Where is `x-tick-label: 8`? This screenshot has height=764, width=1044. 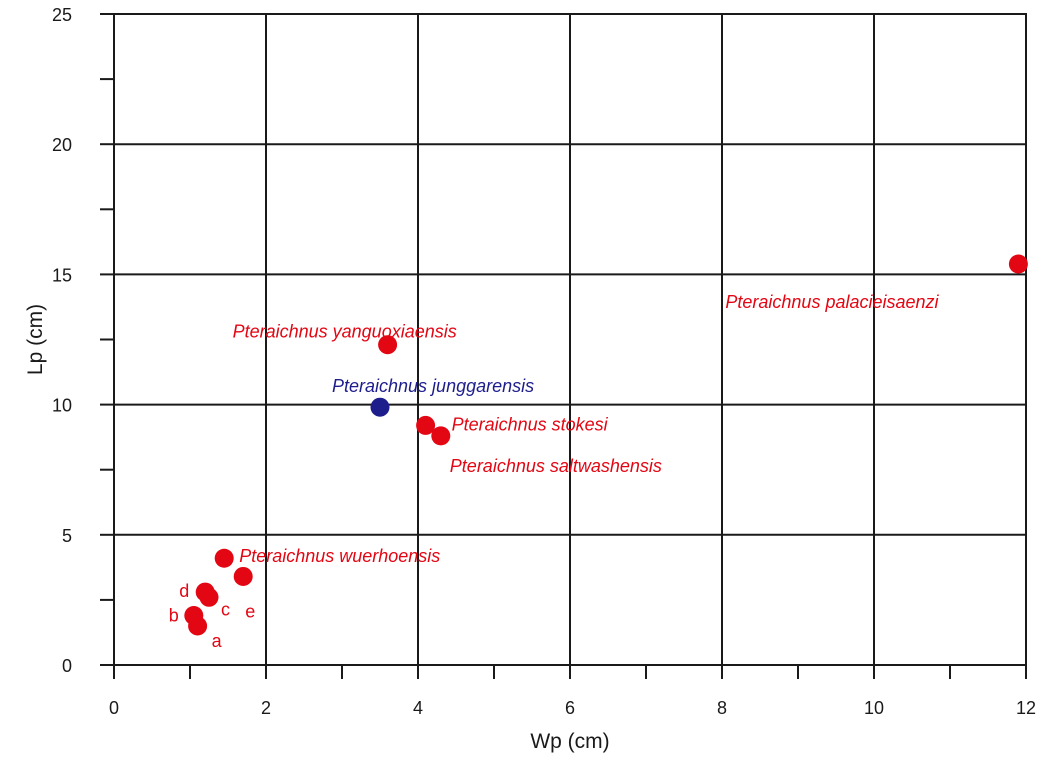
x-tick-label: 8 is located at coordinates (722, 708).